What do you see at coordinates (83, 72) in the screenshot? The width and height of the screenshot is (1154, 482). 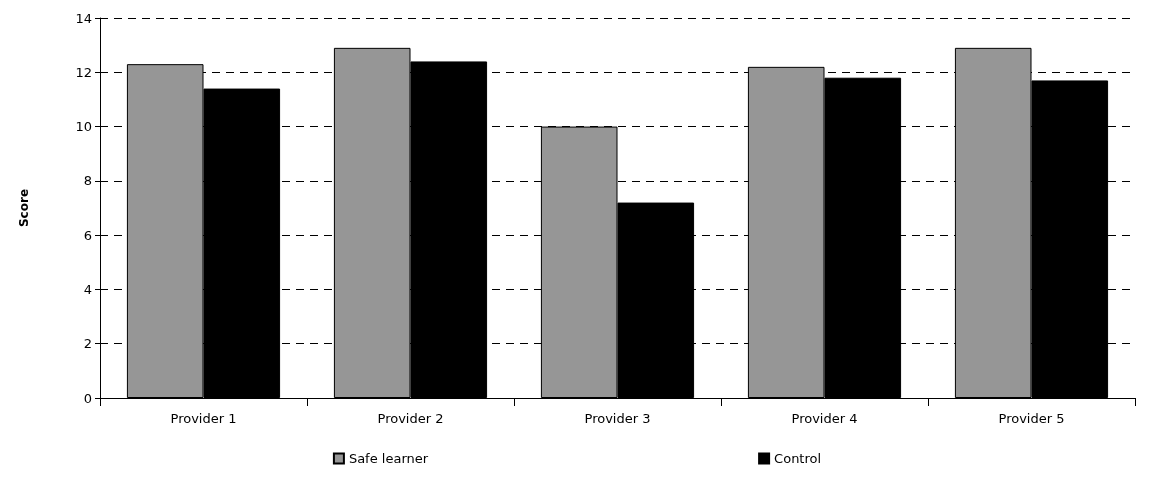 I see `y-tick-label: 12` at bounding box center [83, 72].